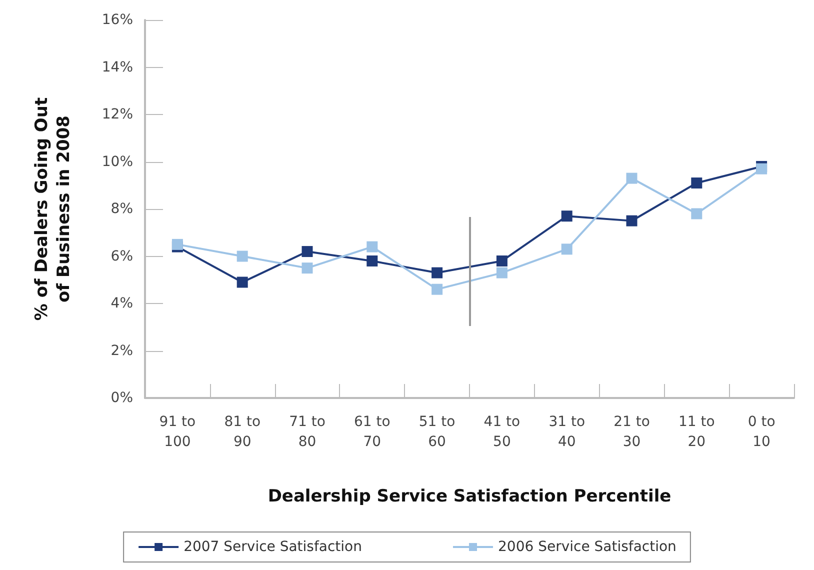  Describe the element at coordinates (567, 432) in the screenshot. I see `x-tick-label: 31 to 40` at that location.